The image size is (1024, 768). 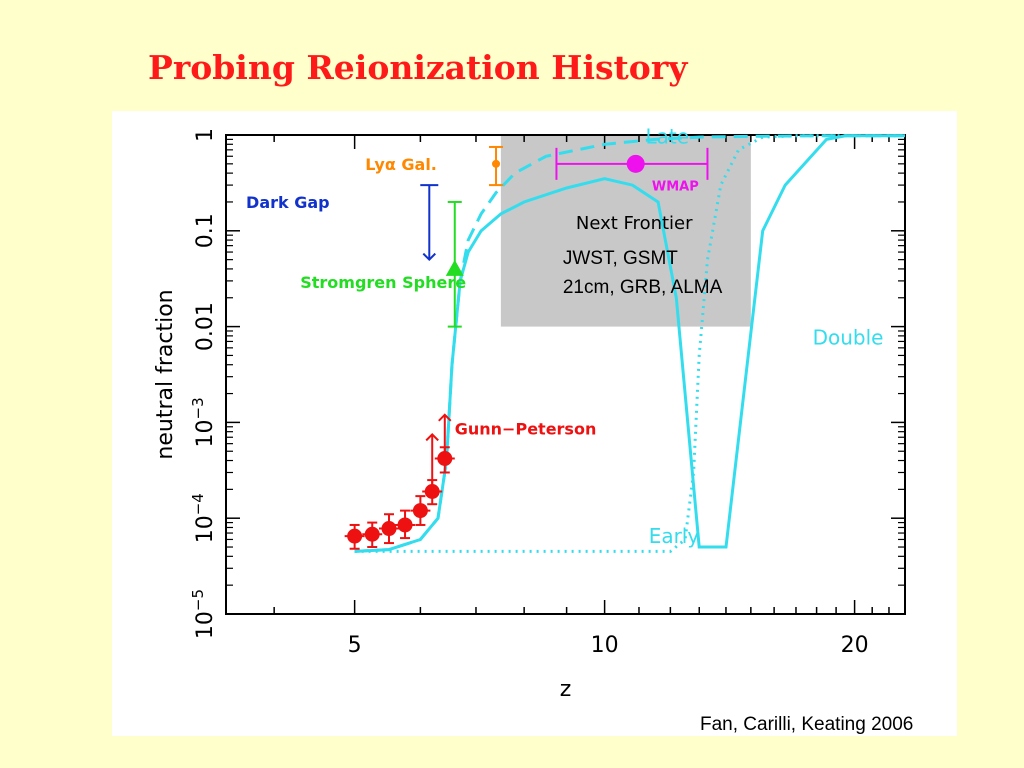 I want to click on y-tick-label: 0.1, so click(x=205, y=230).